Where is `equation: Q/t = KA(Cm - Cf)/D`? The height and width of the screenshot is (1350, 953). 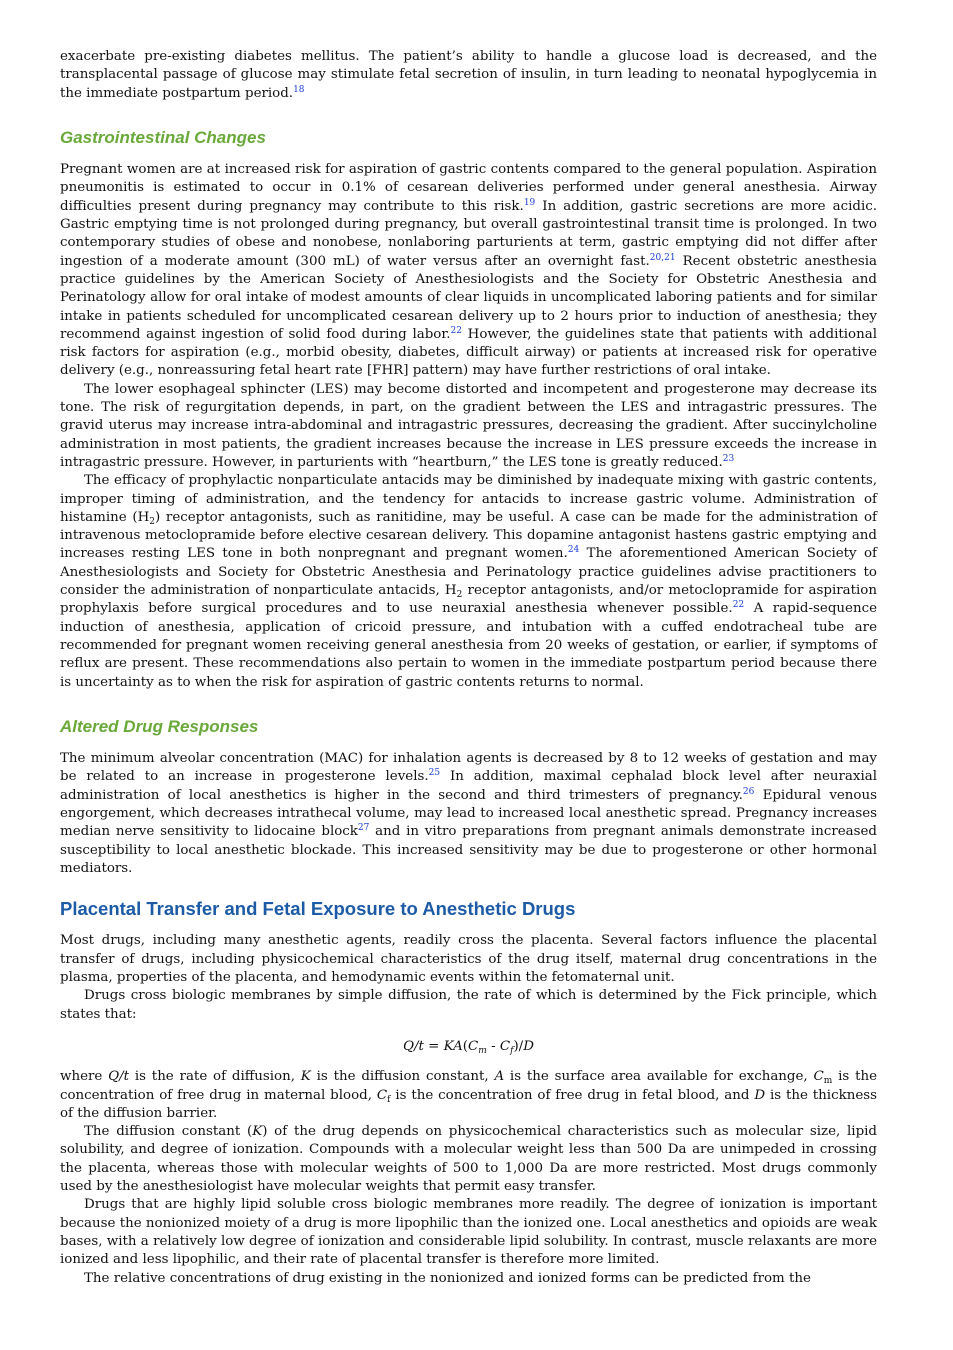 equation: Q/t = KA(Cm - Cf)/D is located at coordinates (468, 1047).